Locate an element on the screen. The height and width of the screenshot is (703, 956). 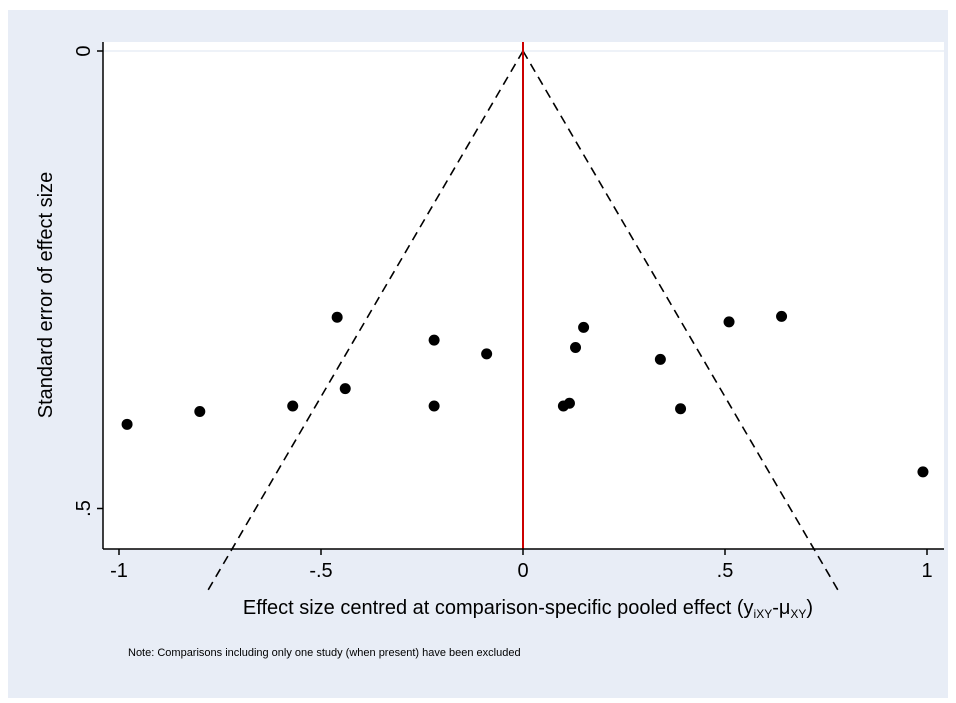
x-tick-labels: -1 -.5 0 .5 1 is located at coordinates (521, 571).